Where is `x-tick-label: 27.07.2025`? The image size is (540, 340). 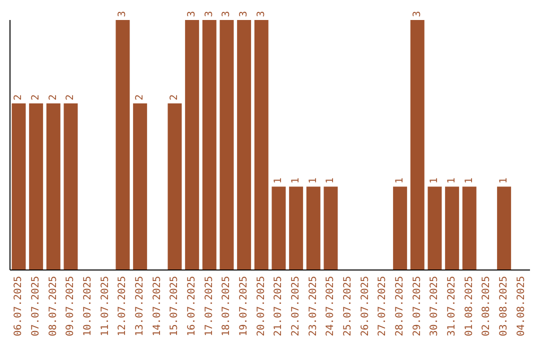
x-tick-label: 27.07.2025 is located at coordinates (382, 306).